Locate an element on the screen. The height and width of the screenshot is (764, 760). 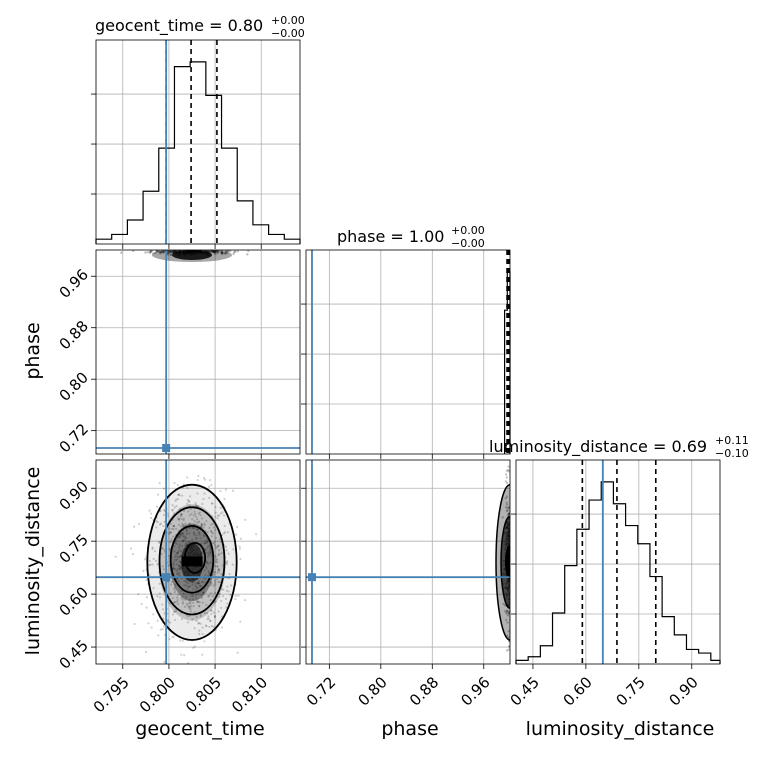
gtld-xticklabel-1: 0.800 is located at coordinates (157, 694).